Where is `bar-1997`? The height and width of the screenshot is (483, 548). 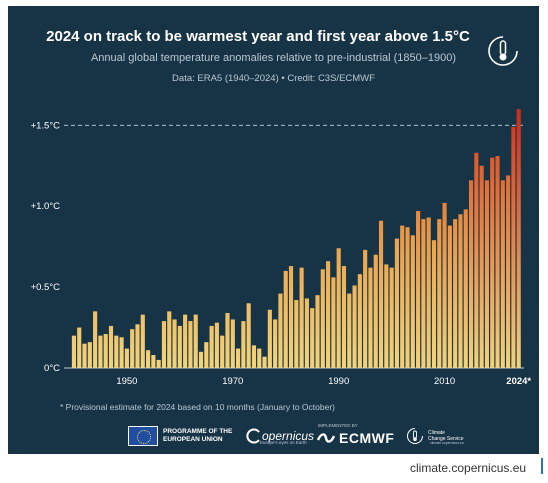
bar-1997 is located at coordinates (375, 311).